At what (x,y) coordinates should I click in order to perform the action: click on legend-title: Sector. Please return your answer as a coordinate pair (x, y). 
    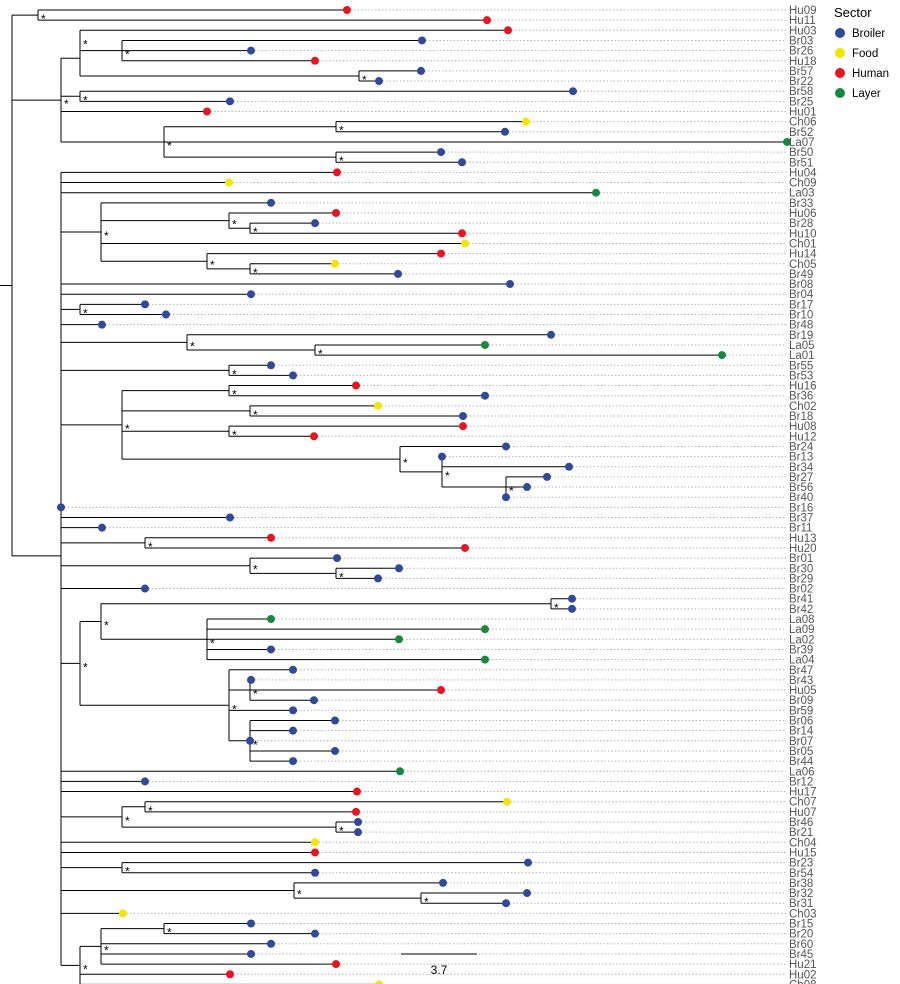
    Looking at the image, I should click on (853, 12).